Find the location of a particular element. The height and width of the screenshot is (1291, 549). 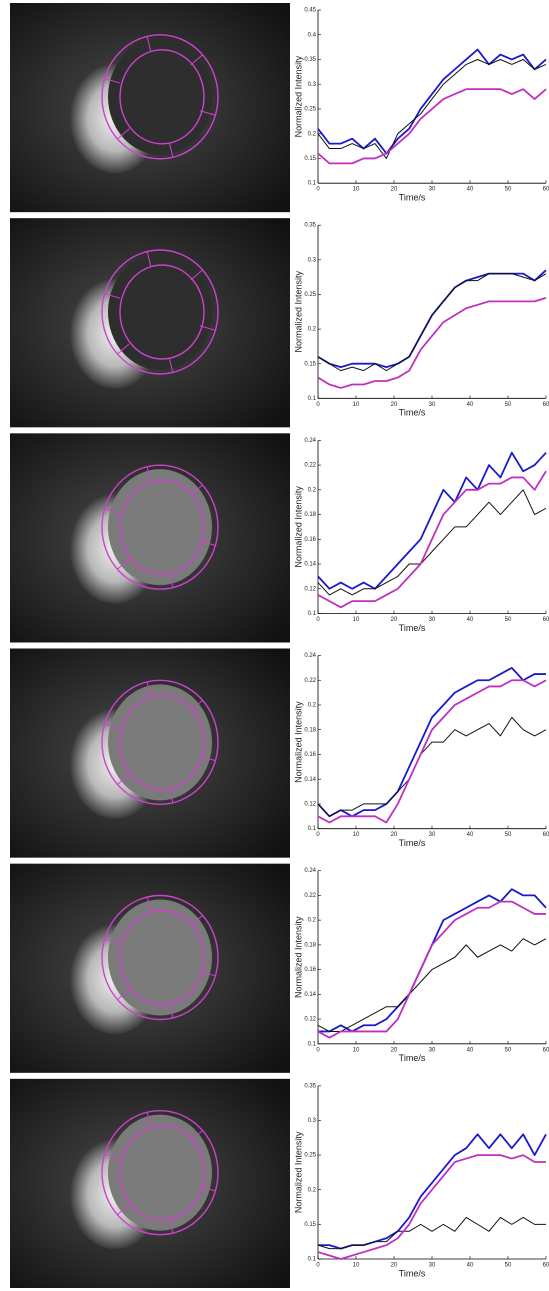

y-tick-label: 0.24 is located at coordinates (310, 441).